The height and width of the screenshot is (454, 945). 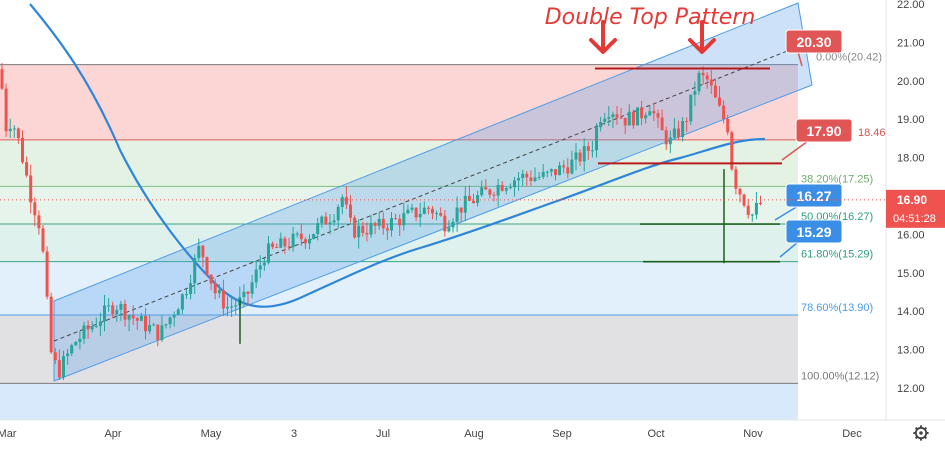 I want to click on callout-label: 15.29, so click(x=813, y=232).